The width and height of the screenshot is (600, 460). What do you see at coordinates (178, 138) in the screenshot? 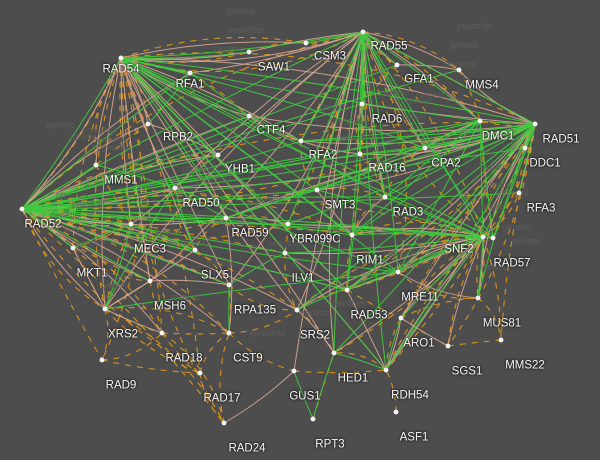
I see `node-label-rpb2: RPB2` at bounding box center [178, 138].